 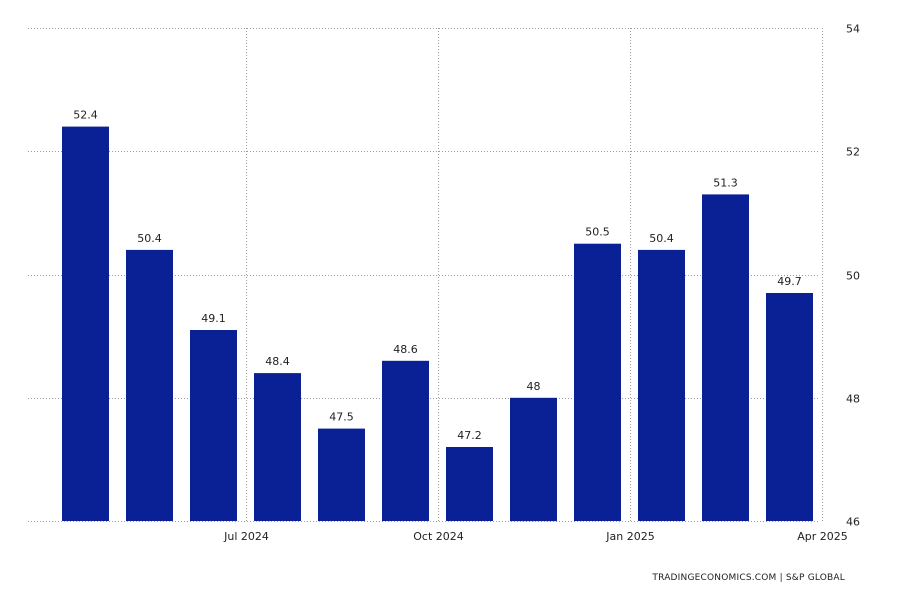 I want to click on data-label: 51.3, so click(x=725, y=182).